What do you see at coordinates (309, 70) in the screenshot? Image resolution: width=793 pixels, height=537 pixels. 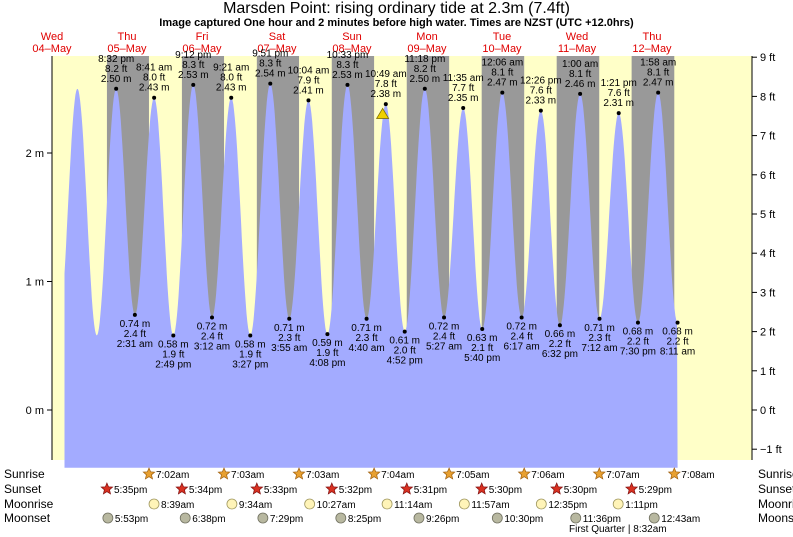 I see `high-tide-time: 10:04 am` at bounding box center [309, 70].